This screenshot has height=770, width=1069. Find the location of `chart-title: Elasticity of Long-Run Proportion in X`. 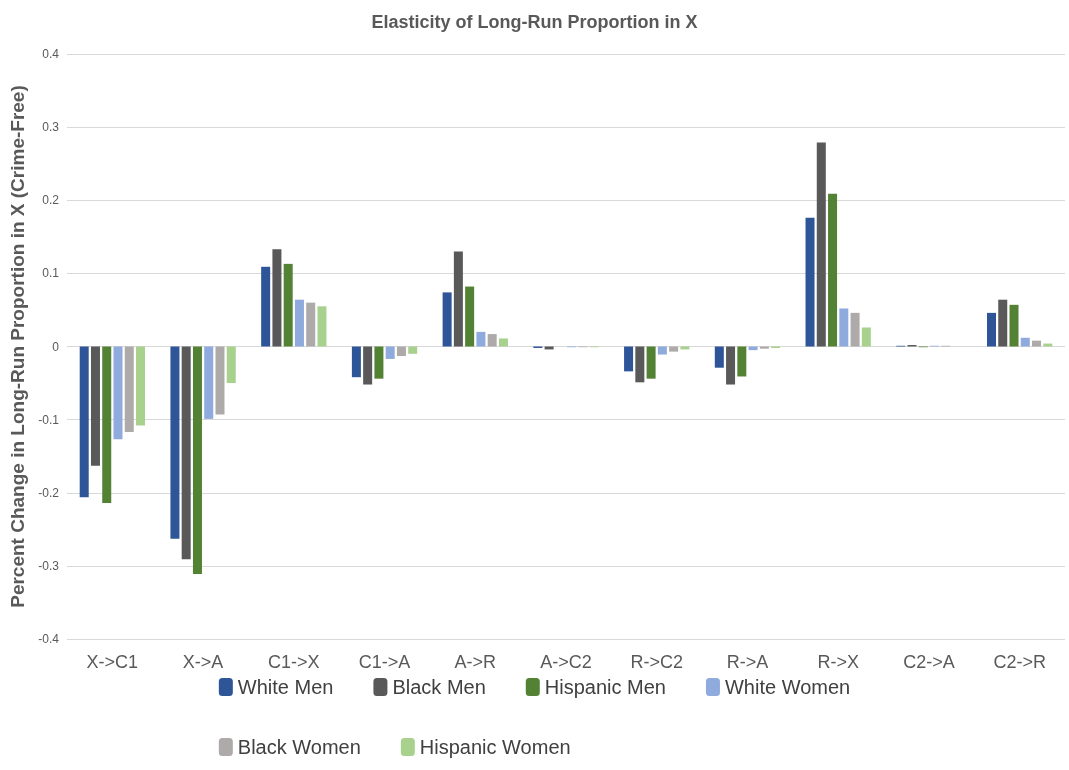

chart-title: Elasticity of Long-Run Proportion in X is located at coordinates (534, 22).